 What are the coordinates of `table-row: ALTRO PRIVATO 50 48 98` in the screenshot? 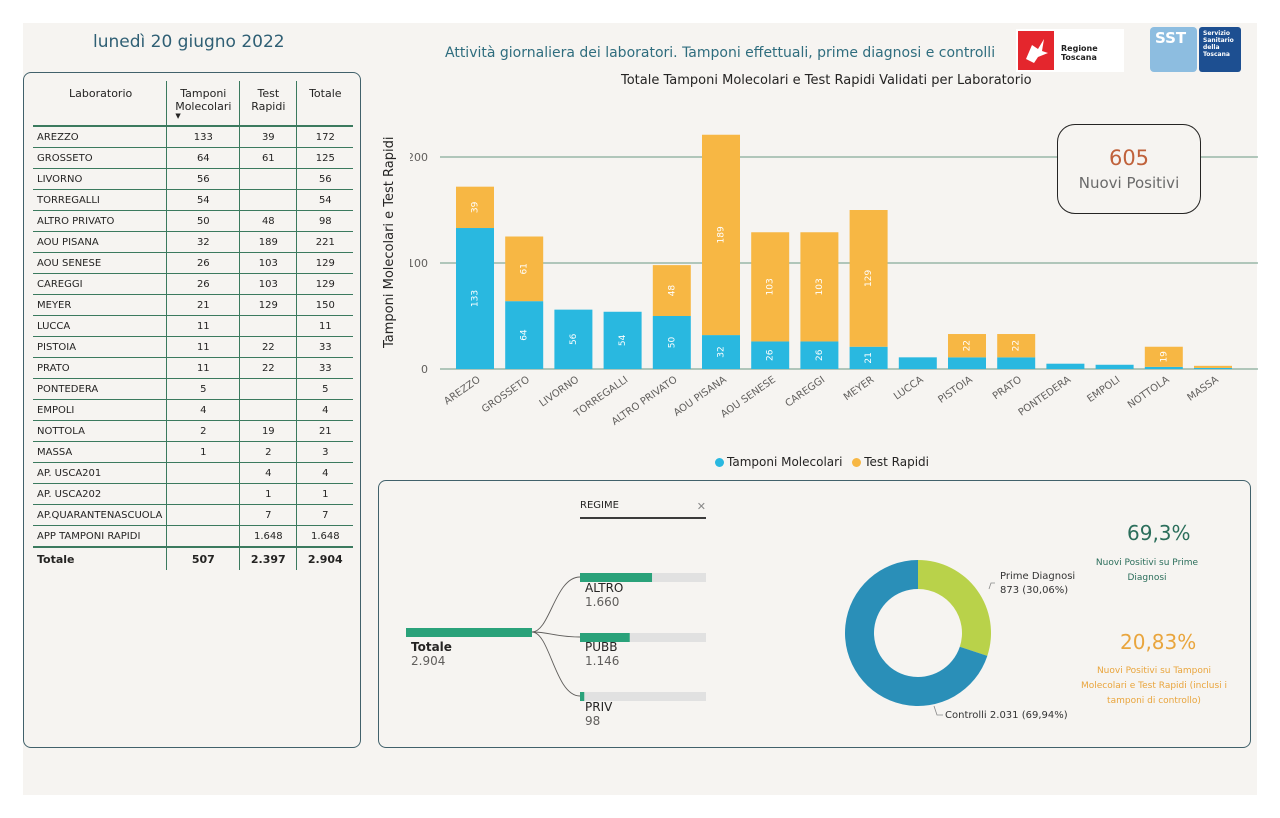 It's located at (193, 221).